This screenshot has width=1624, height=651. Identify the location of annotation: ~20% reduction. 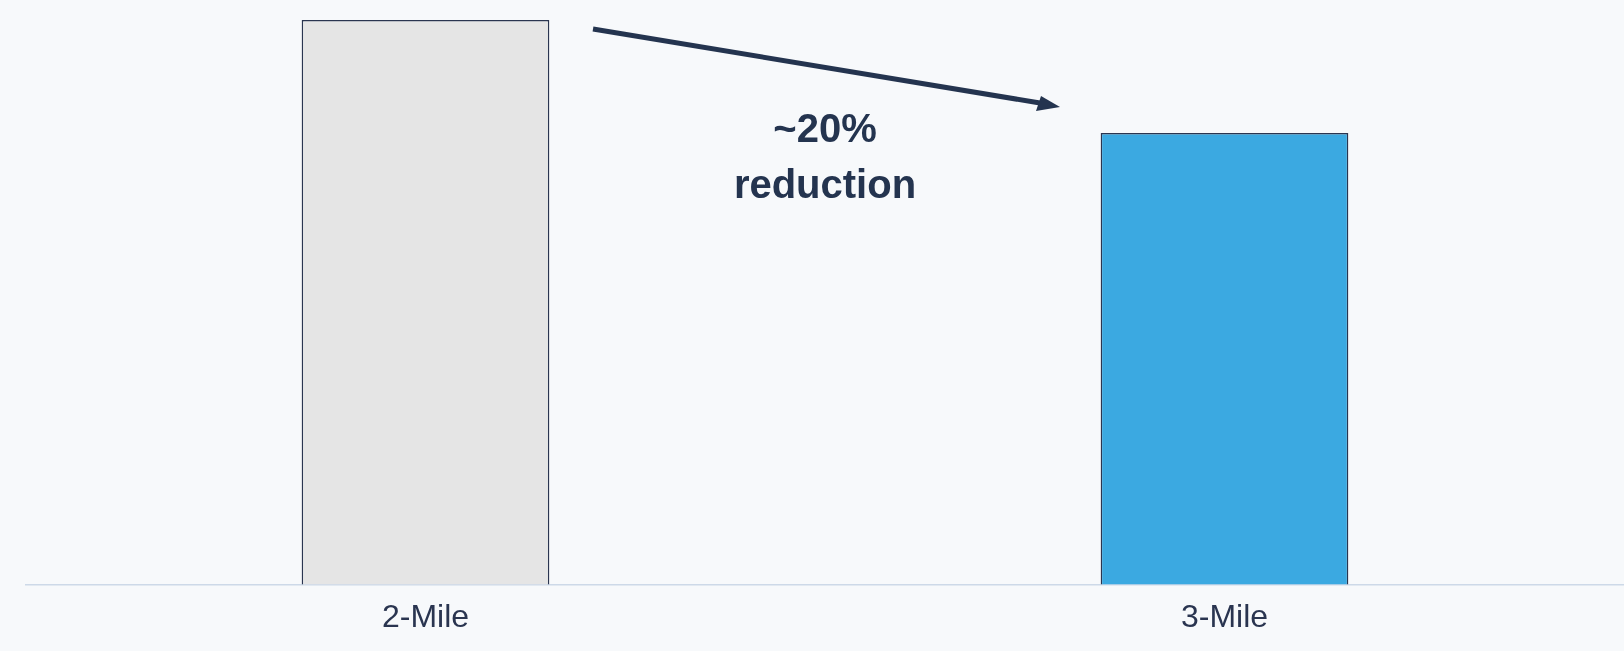
(825, 156).